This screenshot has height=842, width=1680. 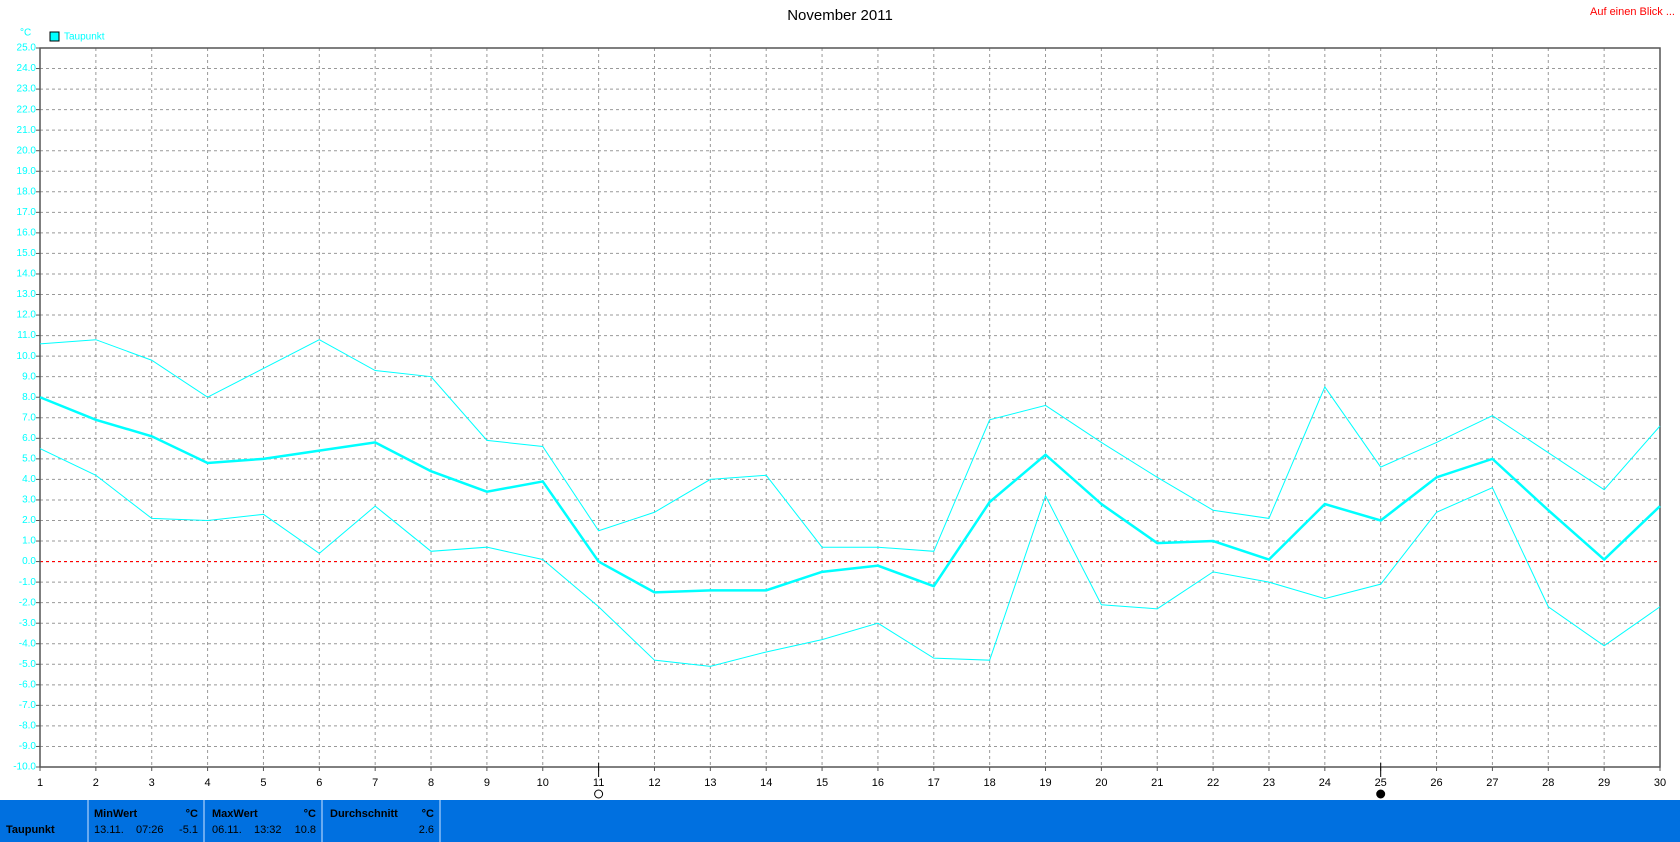 I want to click on stats-date: 06.11., so click(x=227, y=830).